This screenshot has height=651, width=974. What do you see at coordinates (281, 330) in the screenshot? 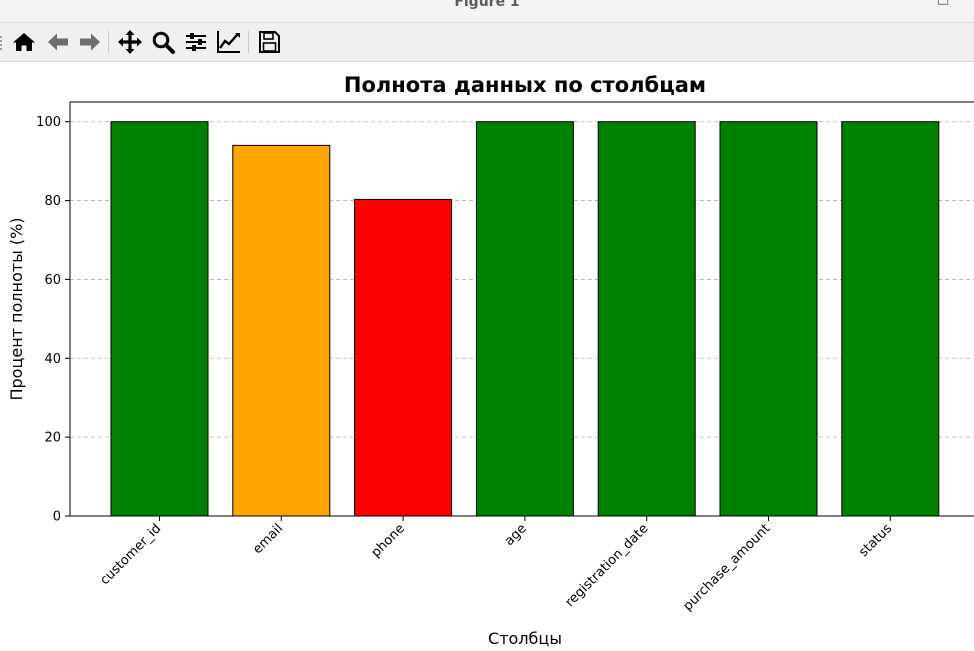
I see `bar-email` at bounding box center [281, 330].